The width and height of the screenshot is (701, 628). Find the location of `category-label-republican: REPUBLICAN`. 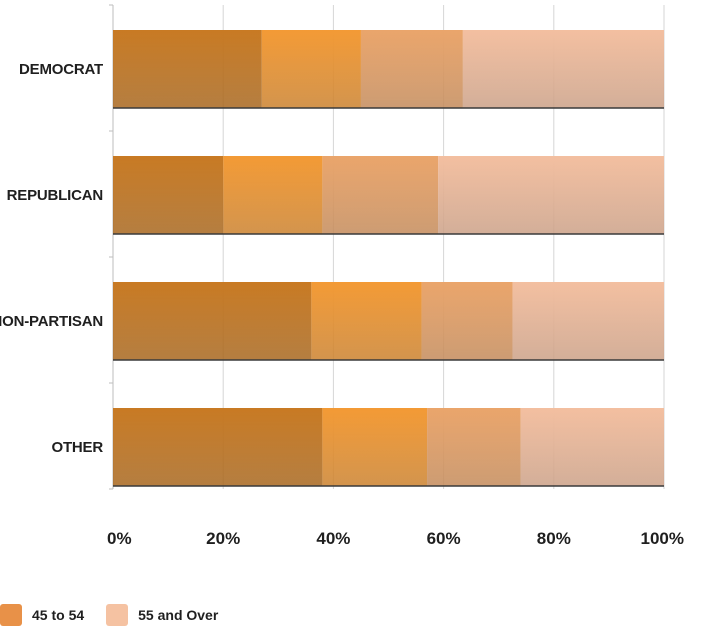

category-label-republican: REPUBLICAN is located at coordinates (55, 195).